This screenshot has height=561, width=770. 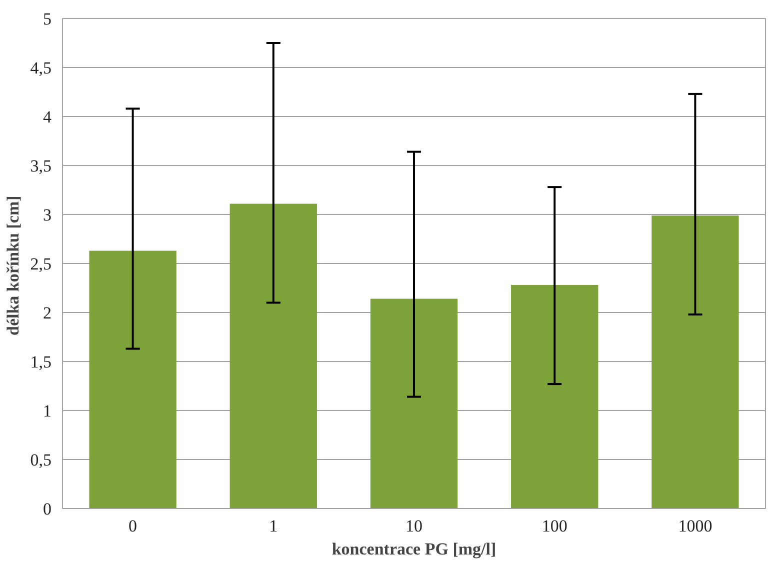 What do you see at coordinates (47, 411) in the screenshot?
I see `y-tick-label: 1` at bounding box center [47, 411].